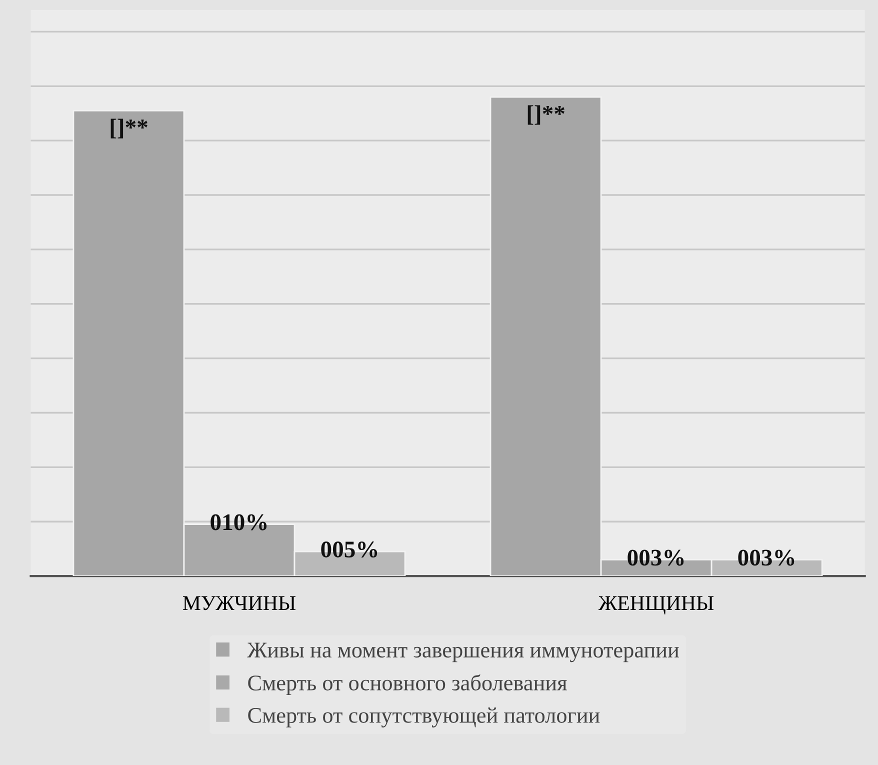 Image resolution: width=878 pixels, height=765 pixels. I want to click on x-tick-label: МУЖЧИНЫ, so click(239, 603).